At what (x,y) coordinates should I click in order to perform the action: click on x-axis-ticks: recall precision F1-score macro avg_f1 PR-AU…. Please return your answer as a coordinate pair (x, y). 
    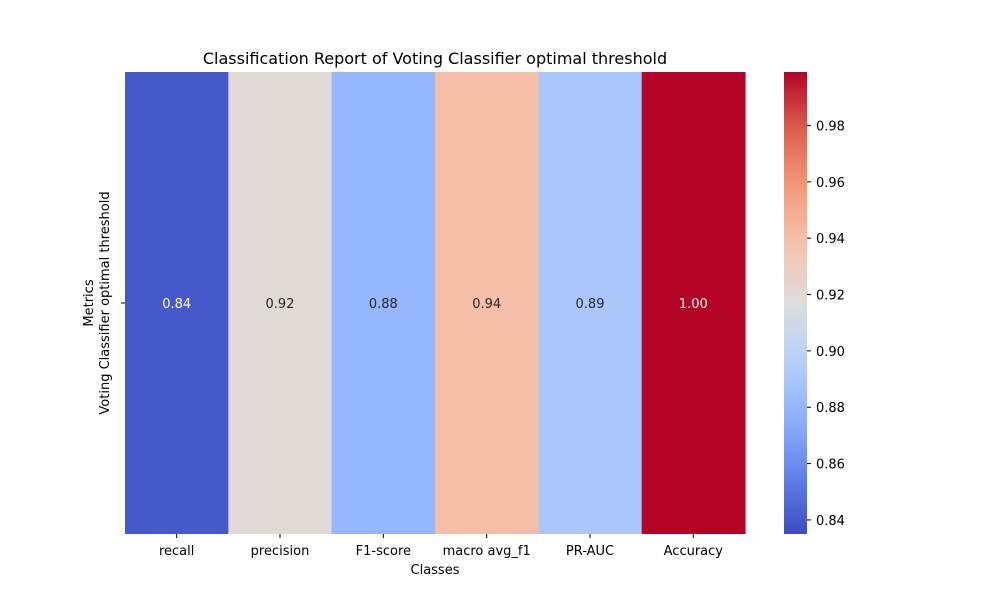
    Looking at the image, I should click on (441, 546).